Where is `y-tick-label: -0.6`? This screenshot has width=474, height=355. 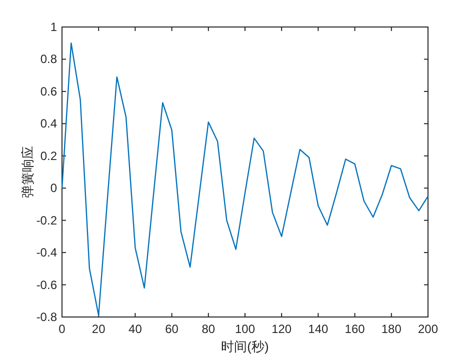 y-tick-label: -0.6 is located at coordinates (47, 285).